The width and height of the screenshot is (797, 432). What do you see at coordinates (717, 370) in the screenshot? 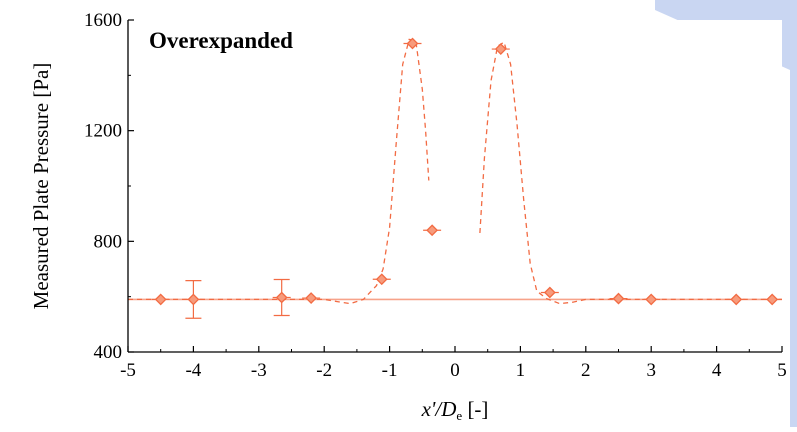
I see `x-tick-label: 4` at bounding box center [717, 370].